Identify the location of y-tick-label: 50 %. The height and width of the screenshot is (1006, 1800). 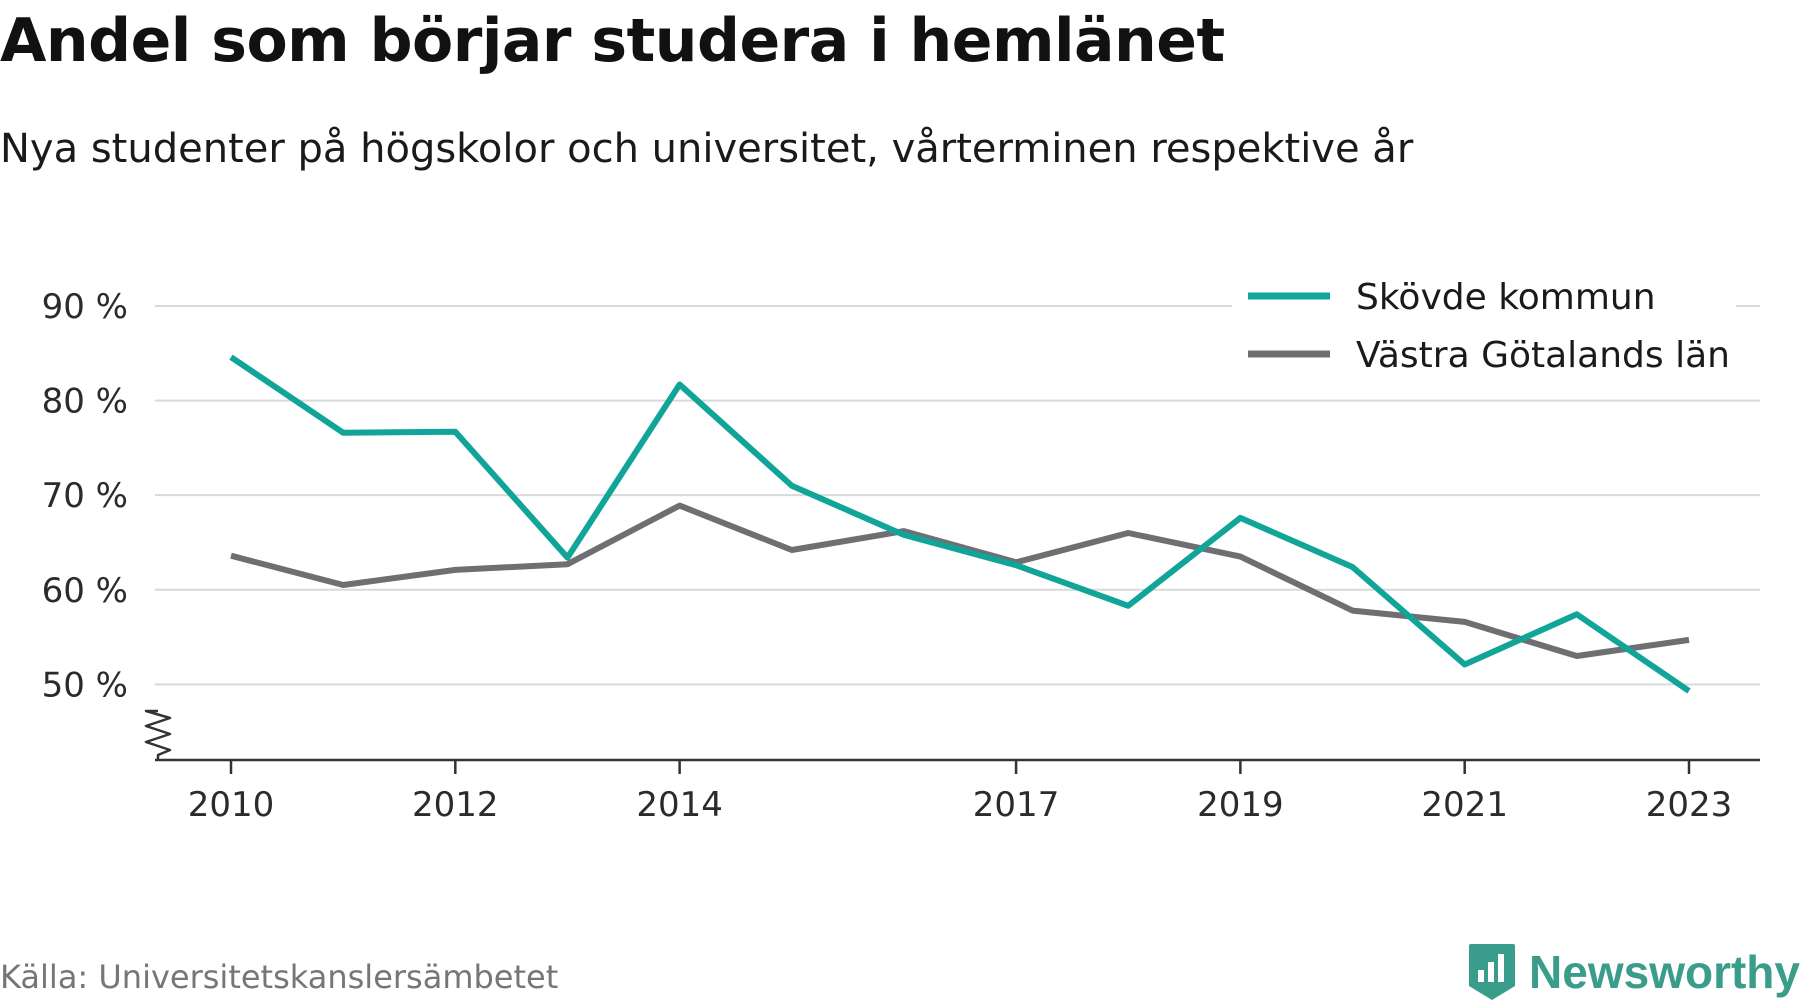
(85, 685).